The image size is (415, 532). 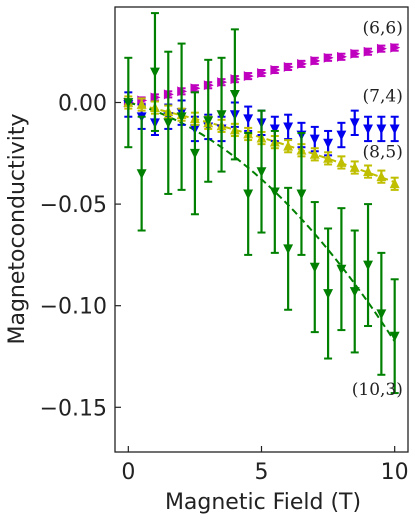 I want to click on x-axis-ticks: 0 5 10, so click(x=265, y=465).